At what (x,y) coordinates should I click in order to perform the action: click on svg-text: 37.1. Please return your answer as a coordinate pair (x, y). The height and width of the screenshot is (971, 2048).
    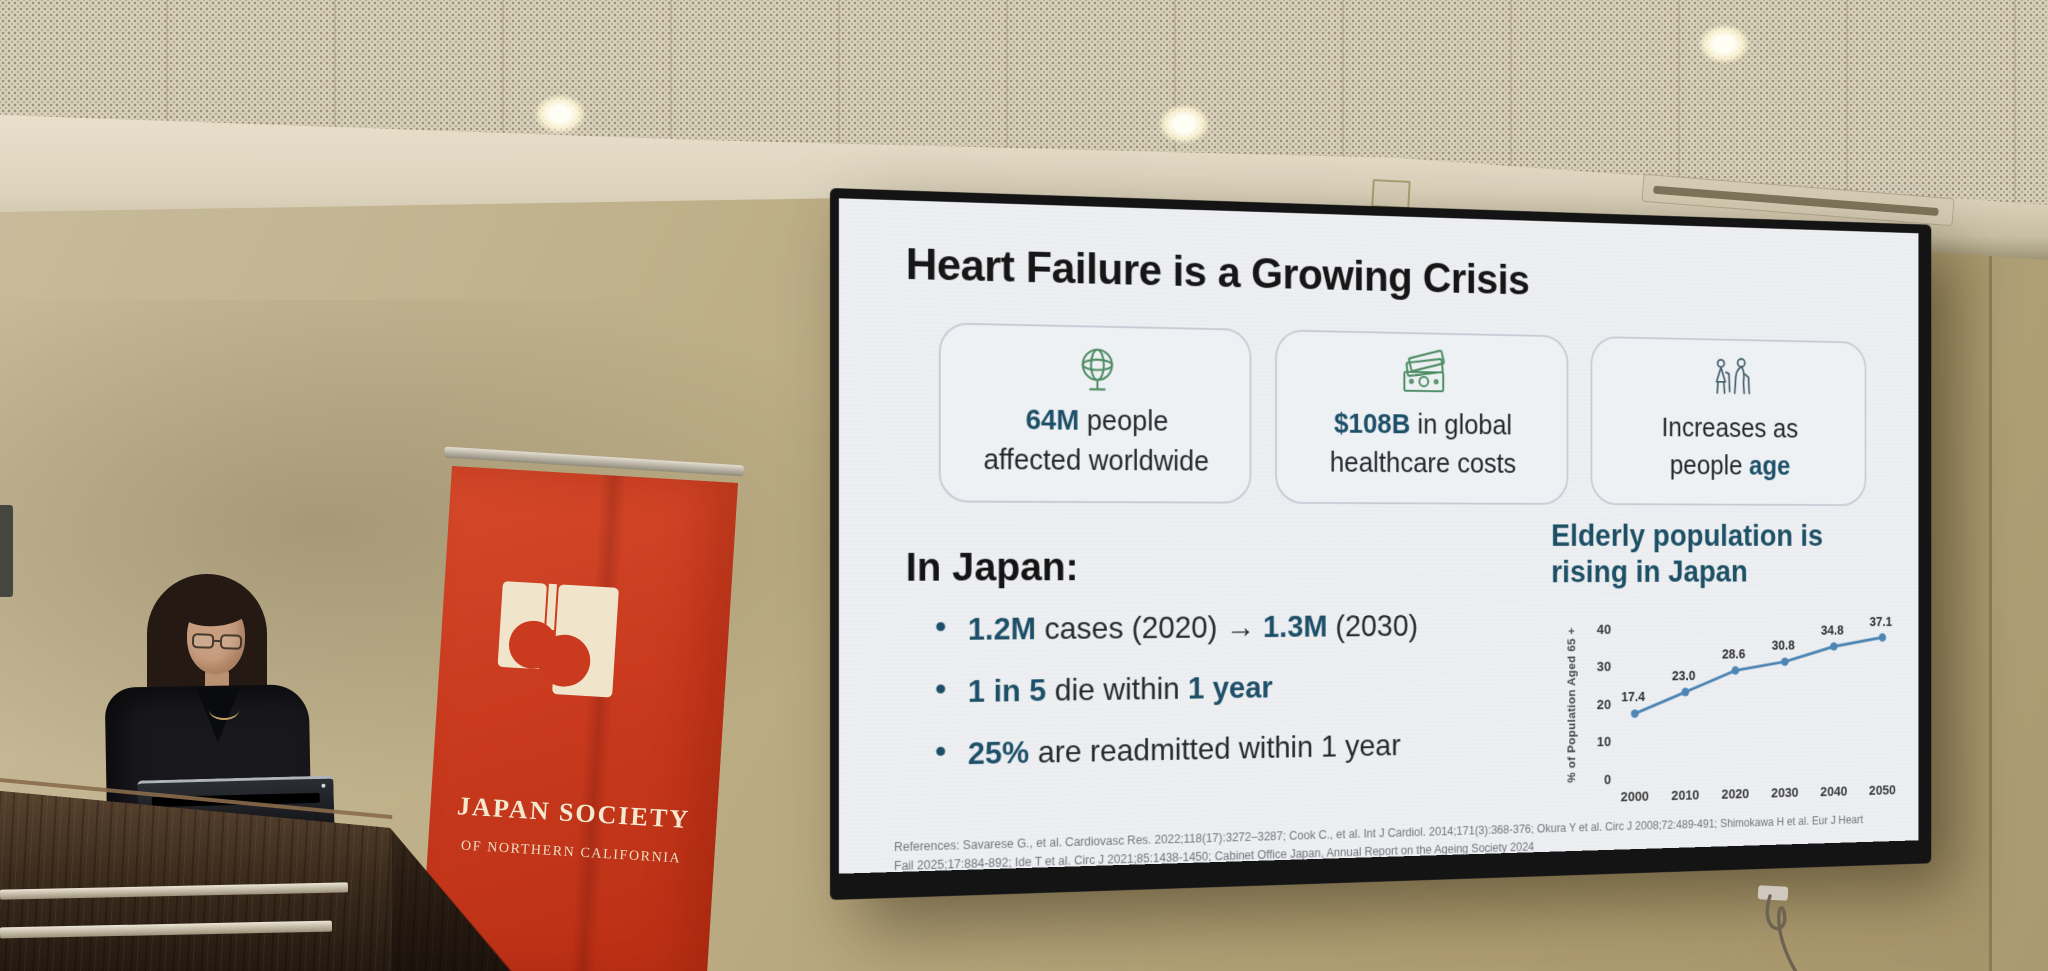
    Looking at the image, I should click on (1880, 622).